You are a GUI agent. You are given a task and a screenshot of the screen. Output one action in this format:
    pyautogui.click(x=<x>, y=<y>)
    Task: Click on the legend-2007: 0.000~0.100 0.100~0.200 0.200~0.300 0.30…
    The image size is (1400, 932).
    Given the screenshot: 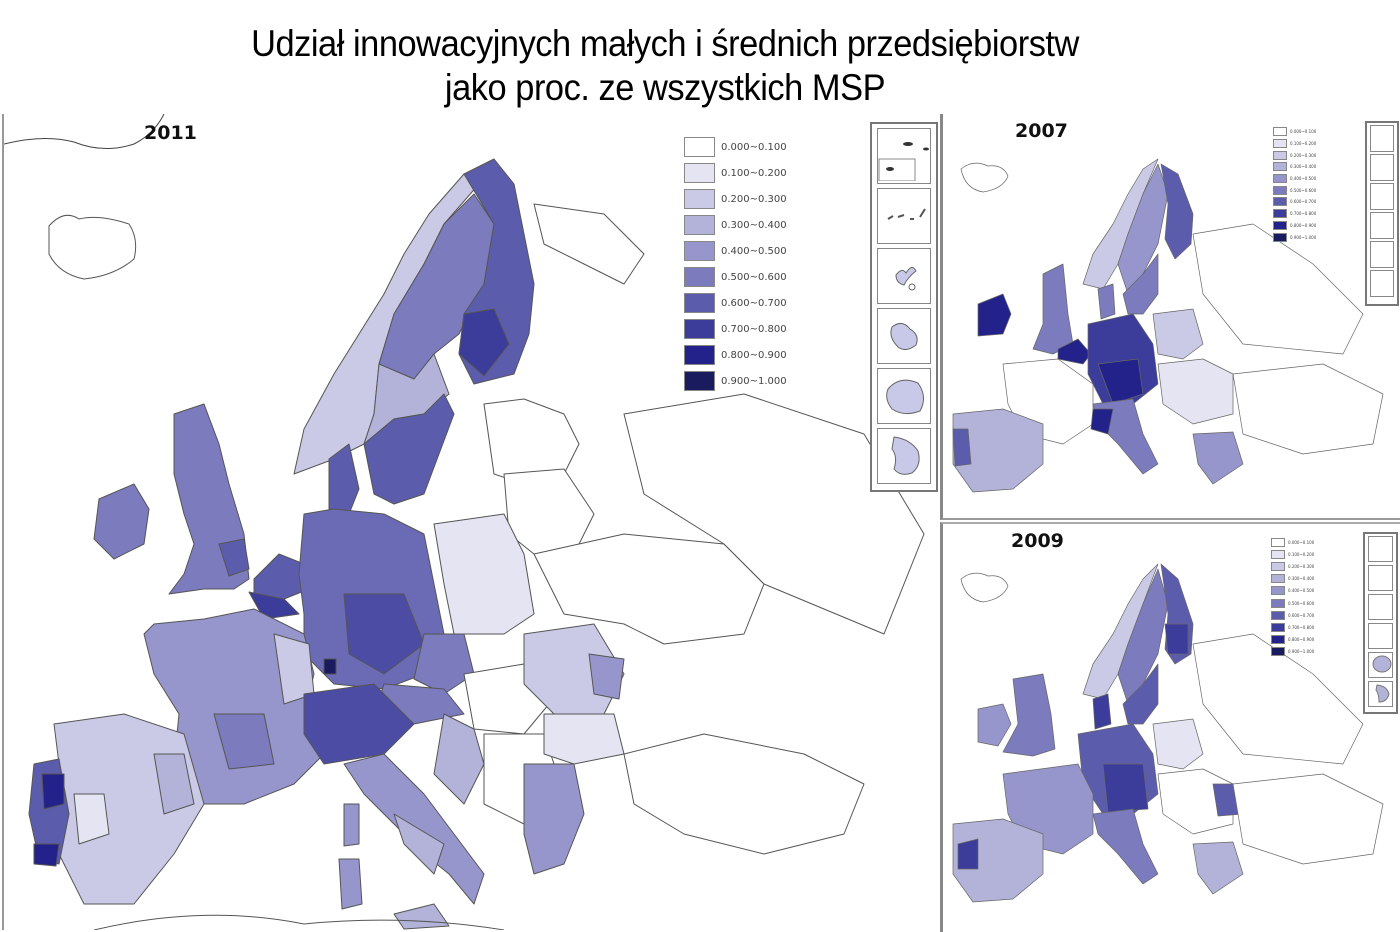 What is the action you would take?
    pyautogui.click(x=1294, y=184)
    